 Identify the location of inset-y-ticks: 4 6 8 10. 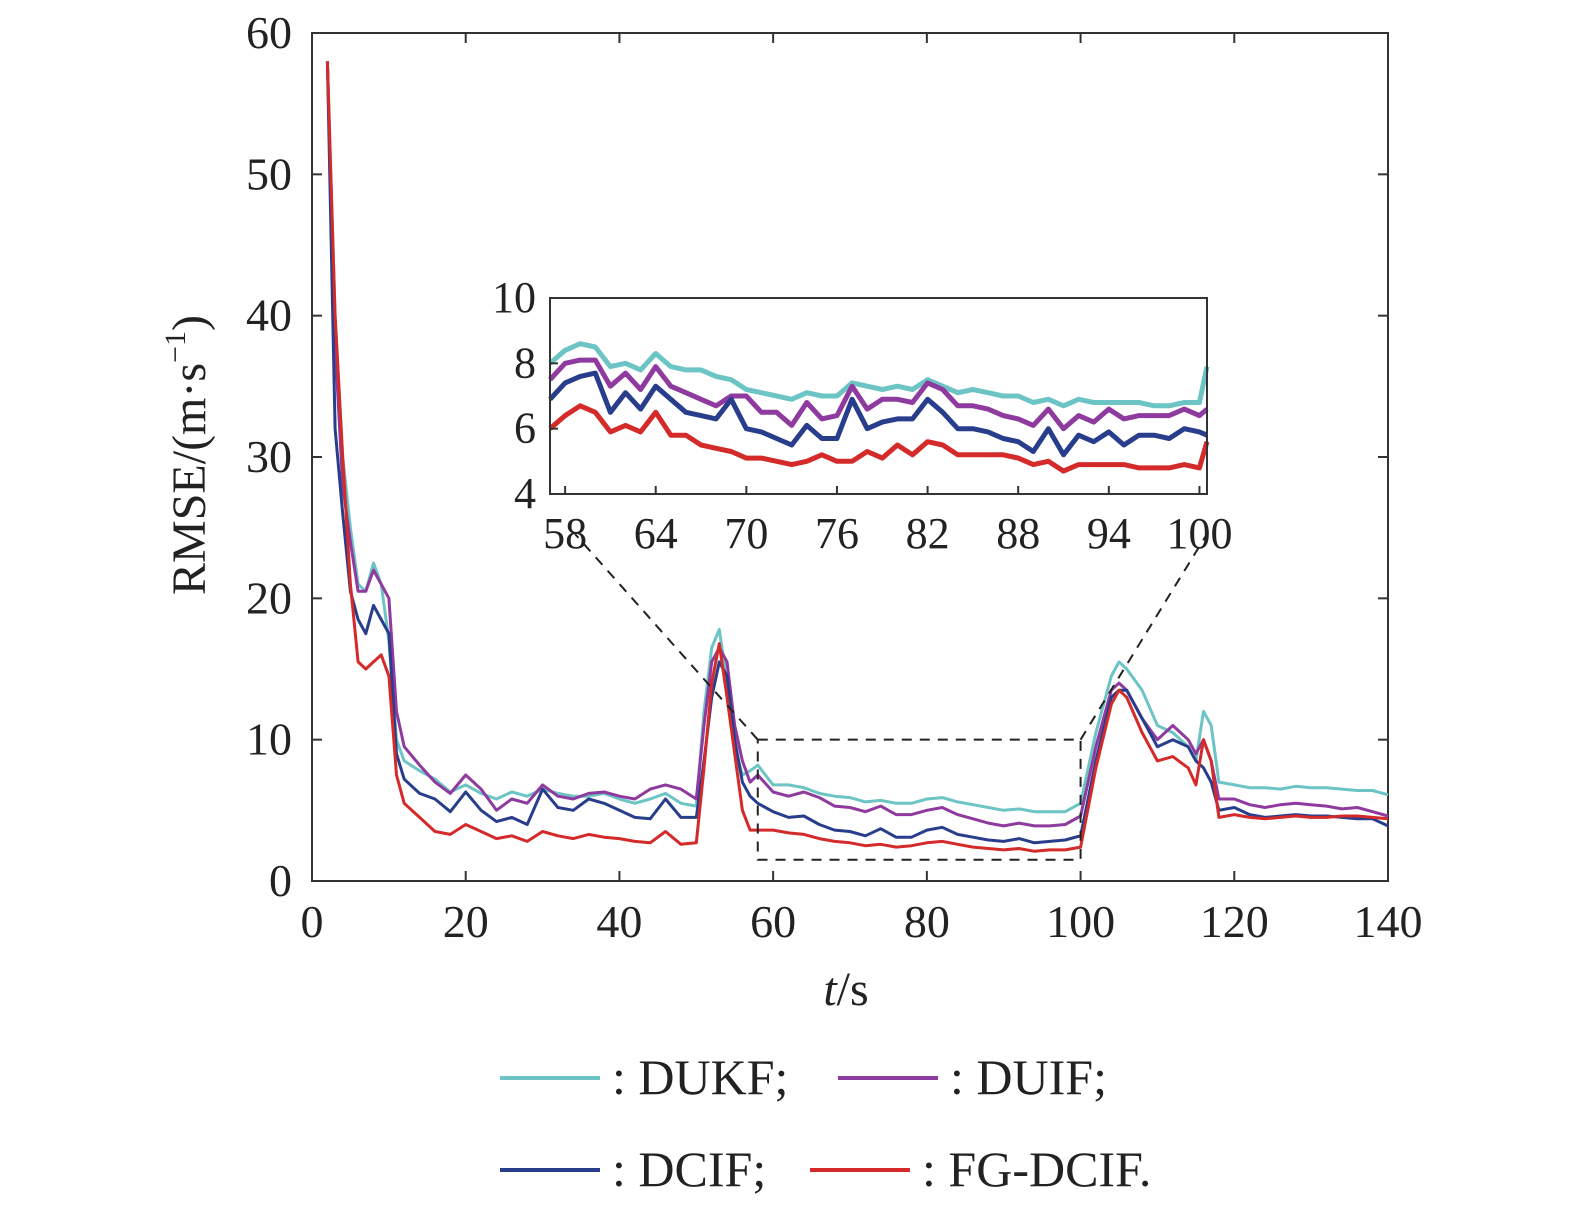
(525, 395).